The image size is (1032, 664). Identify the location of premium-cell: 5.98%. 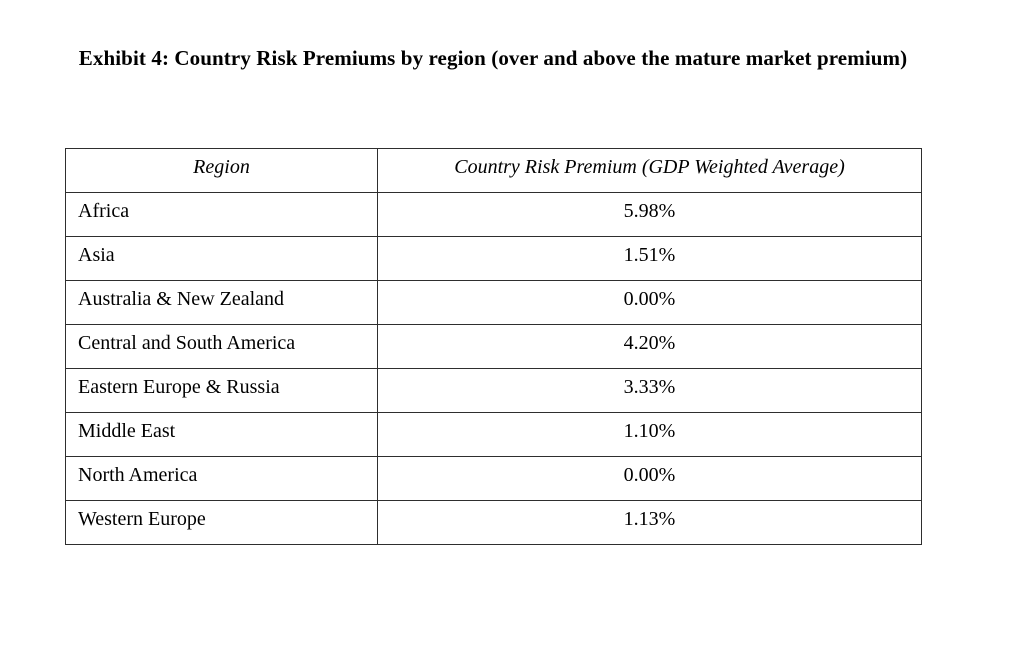
(649, 214).